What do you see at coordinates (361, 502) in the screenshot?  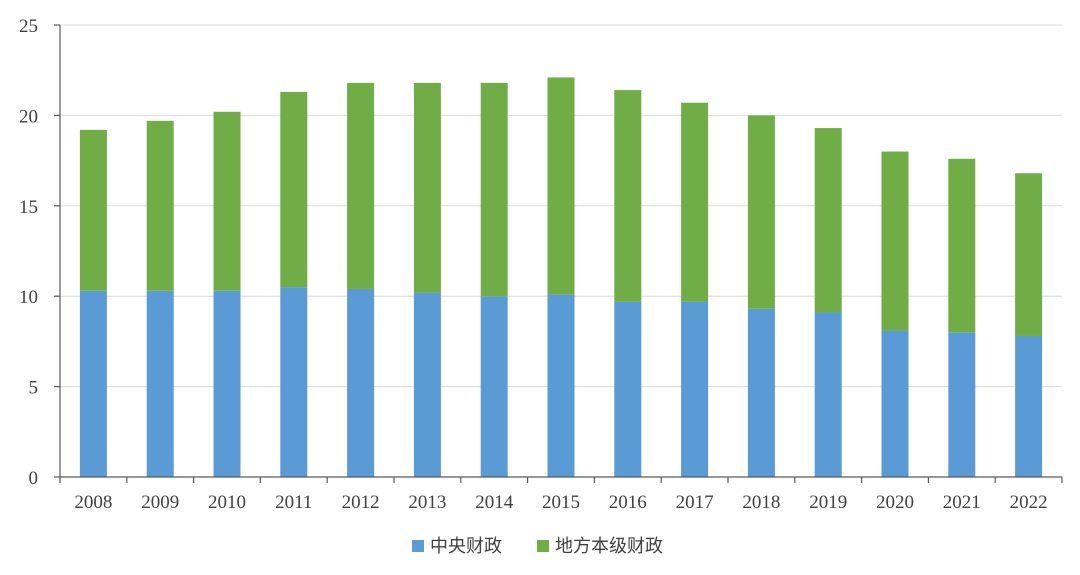 I see `x-tick-label: 2012` at bounding box center [361, 502].